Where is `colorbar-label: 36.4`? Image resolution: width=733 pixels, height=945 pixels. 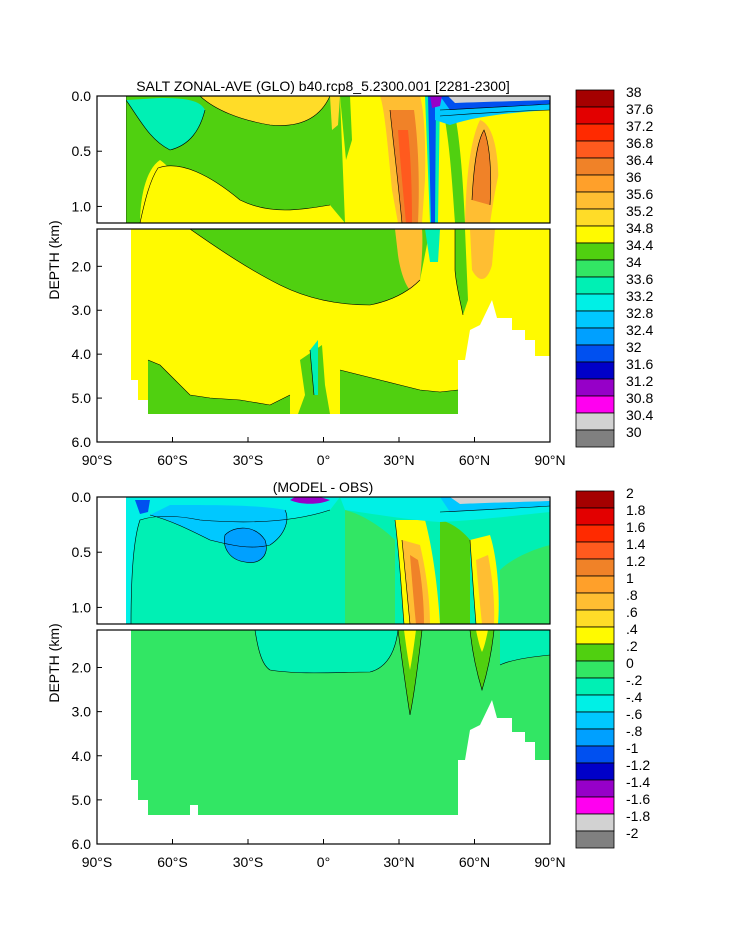 colorbar-label: 36.4 is located at coordinates (639, 160).